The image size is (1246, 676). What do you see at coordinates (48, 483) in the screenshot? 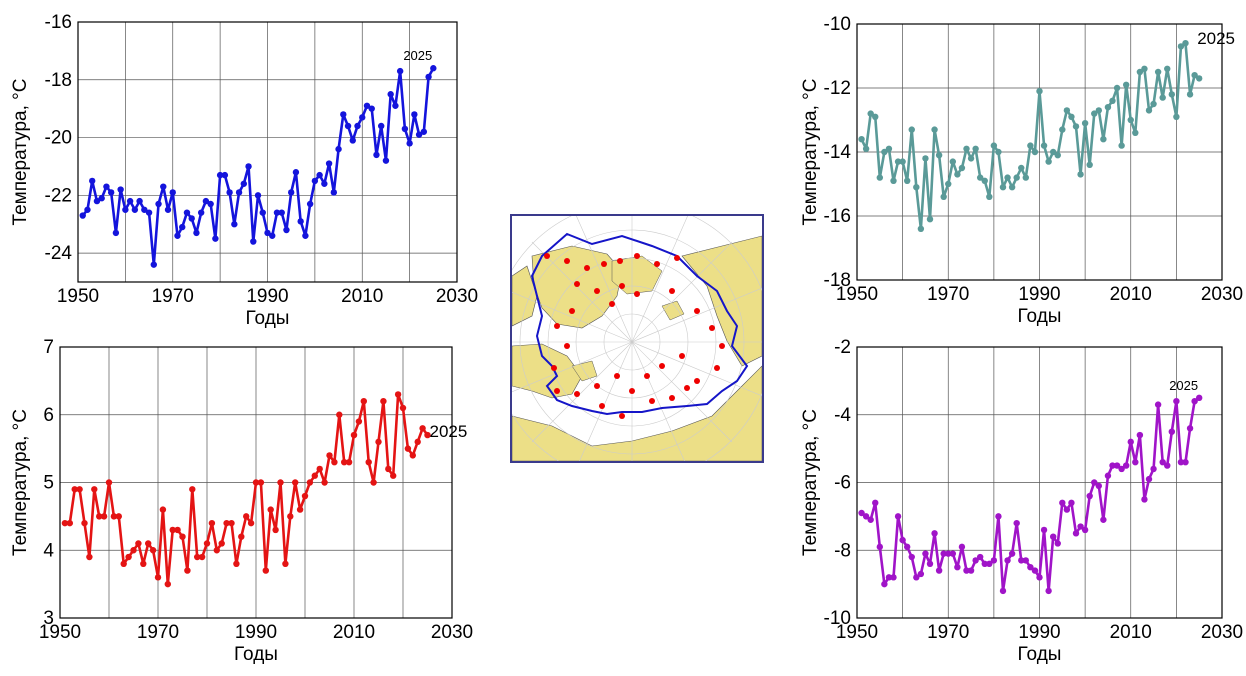
I see `y-tick-label: 5` at bounding box center [48, 483].